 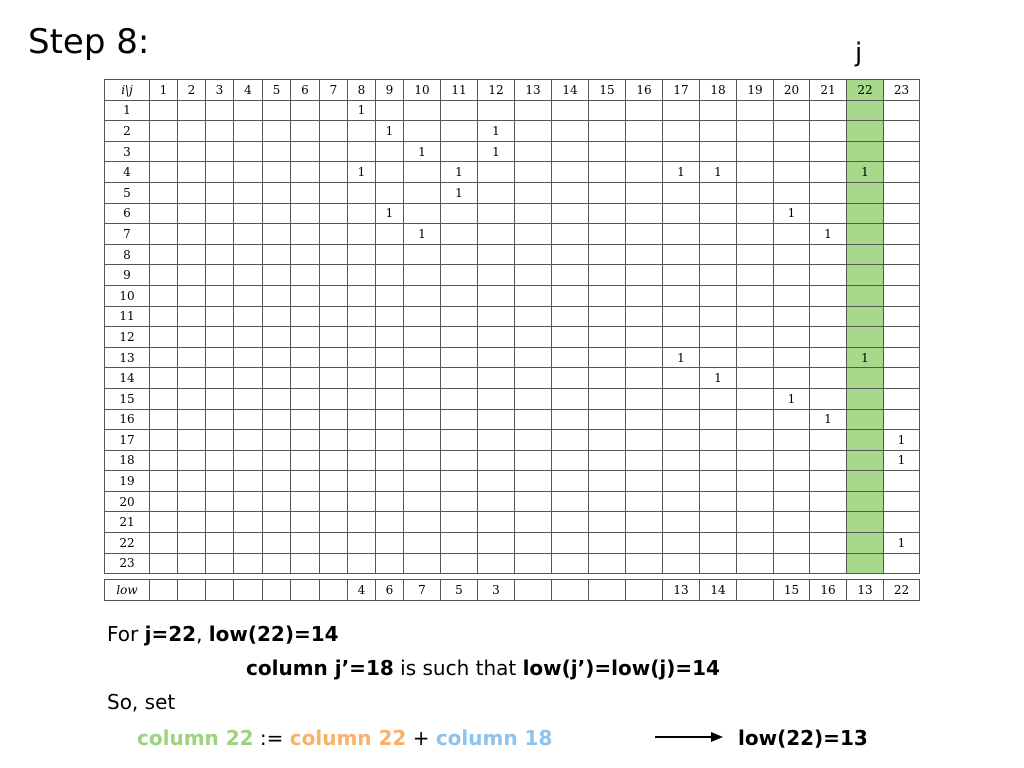 I want to click on column-header: 1, so click(x=163, y=90).